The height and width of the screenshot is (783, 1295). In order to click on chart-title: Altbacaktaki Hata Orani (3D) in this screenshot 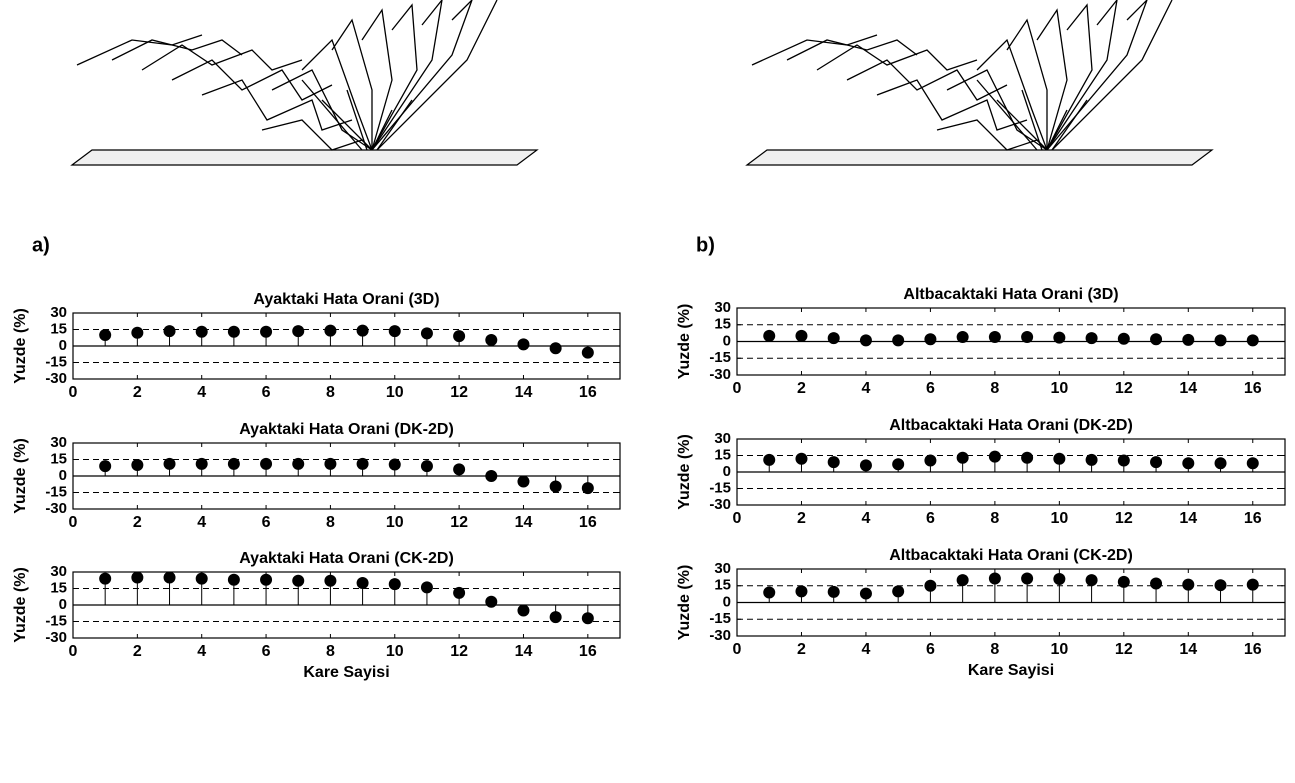, I will do `click(1010, 294)`.